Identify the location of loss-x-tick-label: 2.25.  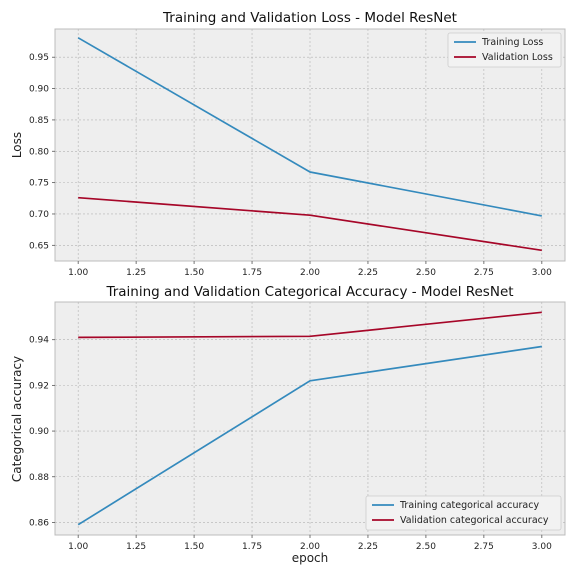
(368, 273).